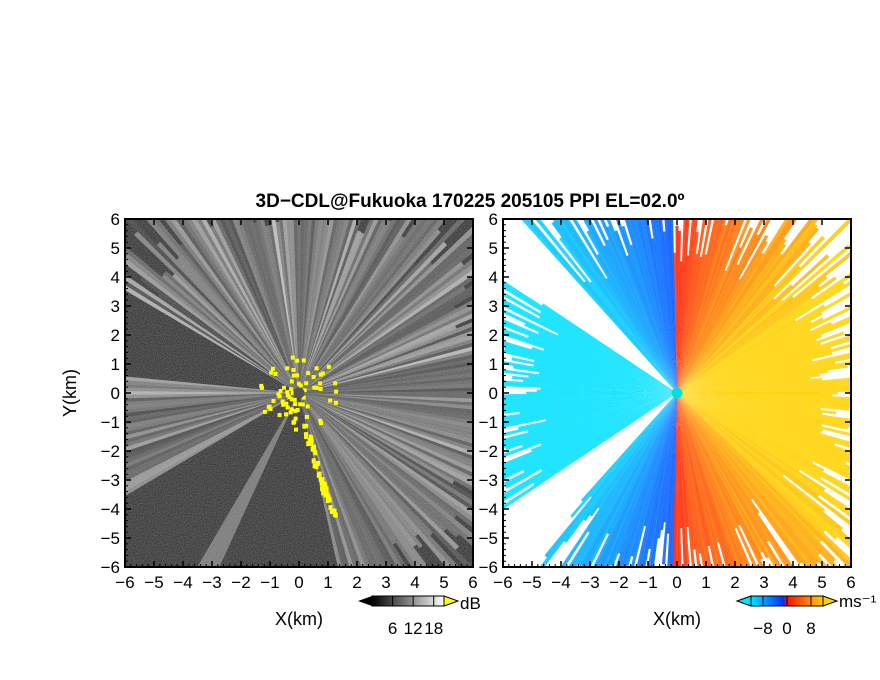 The image size is (880, 680). Describe the element at coordinates (110, 422) in the screenshot. I see `y-tick-label: −1` at that location.